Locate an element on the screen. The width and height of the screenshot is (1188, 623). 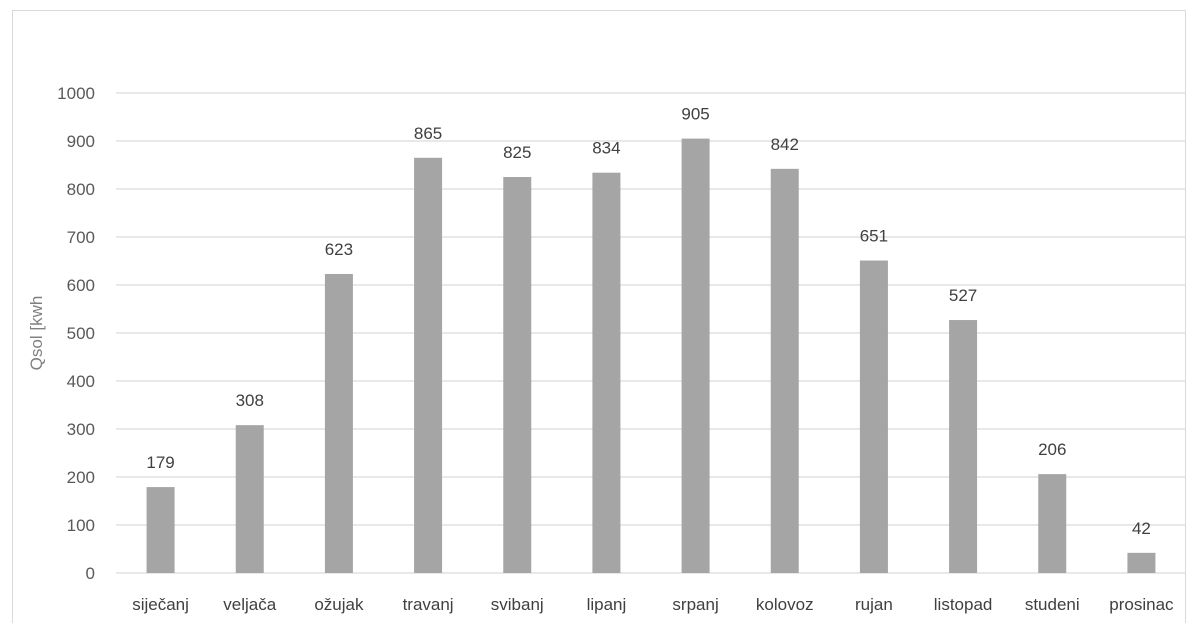
bar-travanj is located at coordinates (428, 365).